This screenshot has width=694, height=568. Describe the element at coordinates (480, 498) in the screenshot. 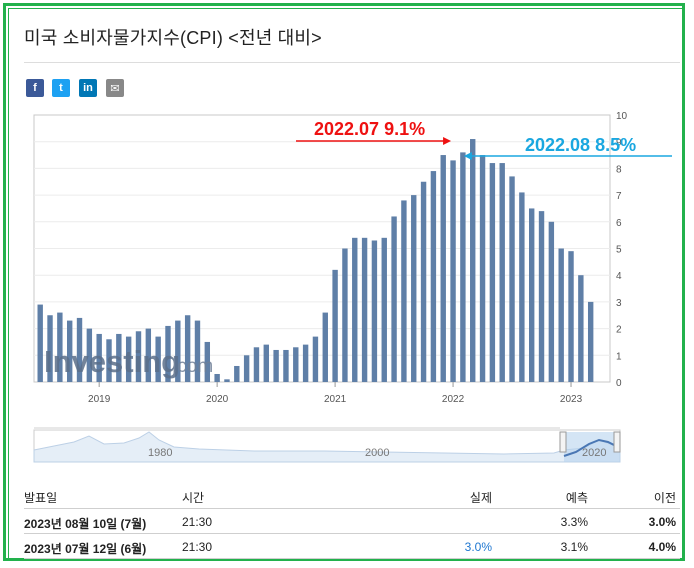

I see `header-actual: 실제` at that location.